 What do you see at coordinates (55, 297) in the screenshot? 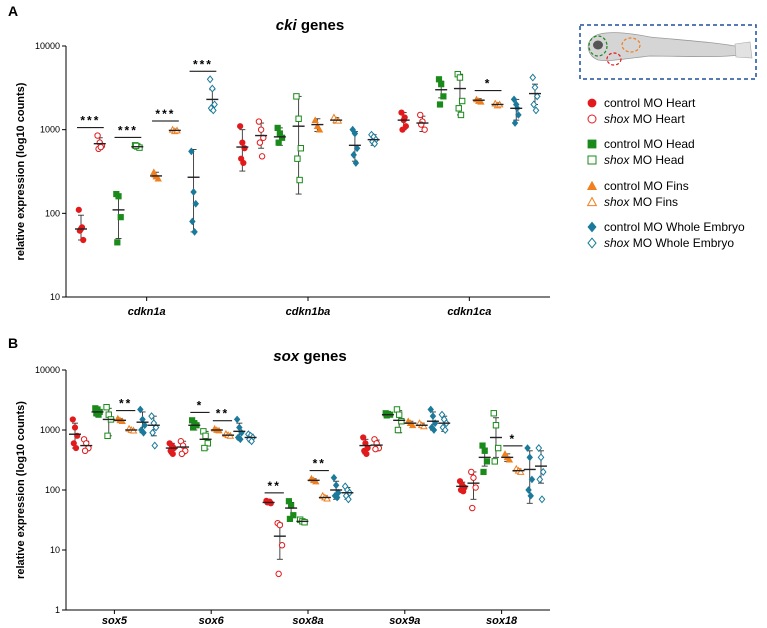
I see `y-tick-label: 10` at bounding box center [55, 297].